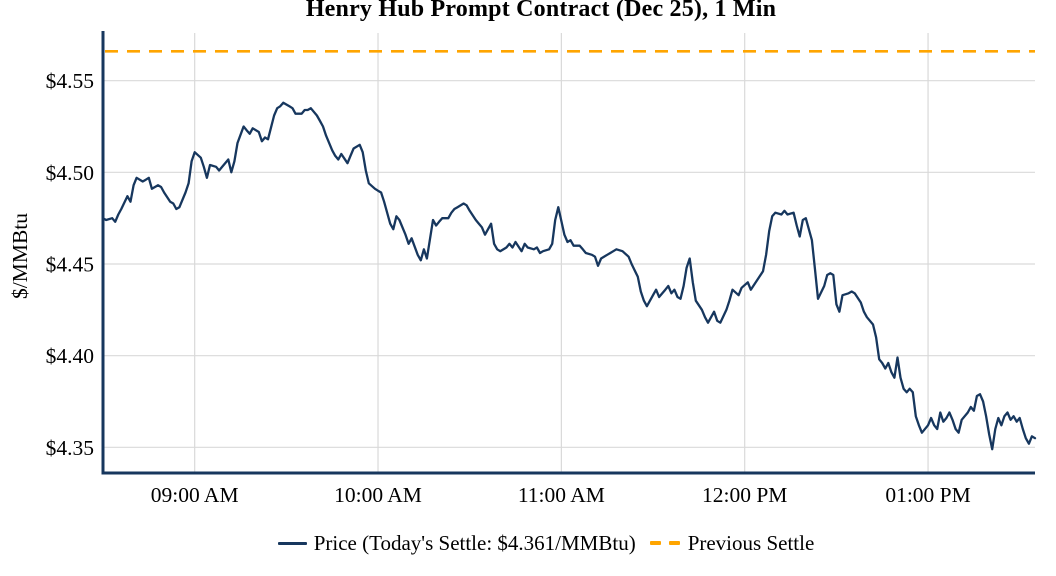 The width and height of the screenshot is (1056, 576). What do you see at coordinates (561, 495) in the screenshot?
I see `x-tick-label: 11:00 AM` at bounding box center [561, 495].